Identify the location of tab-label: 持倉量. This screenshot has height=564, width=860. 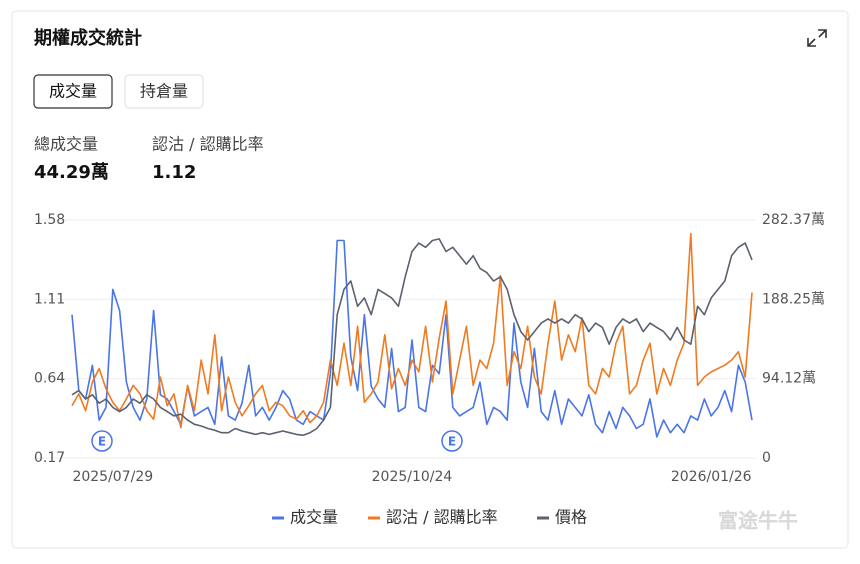
(164, 91).